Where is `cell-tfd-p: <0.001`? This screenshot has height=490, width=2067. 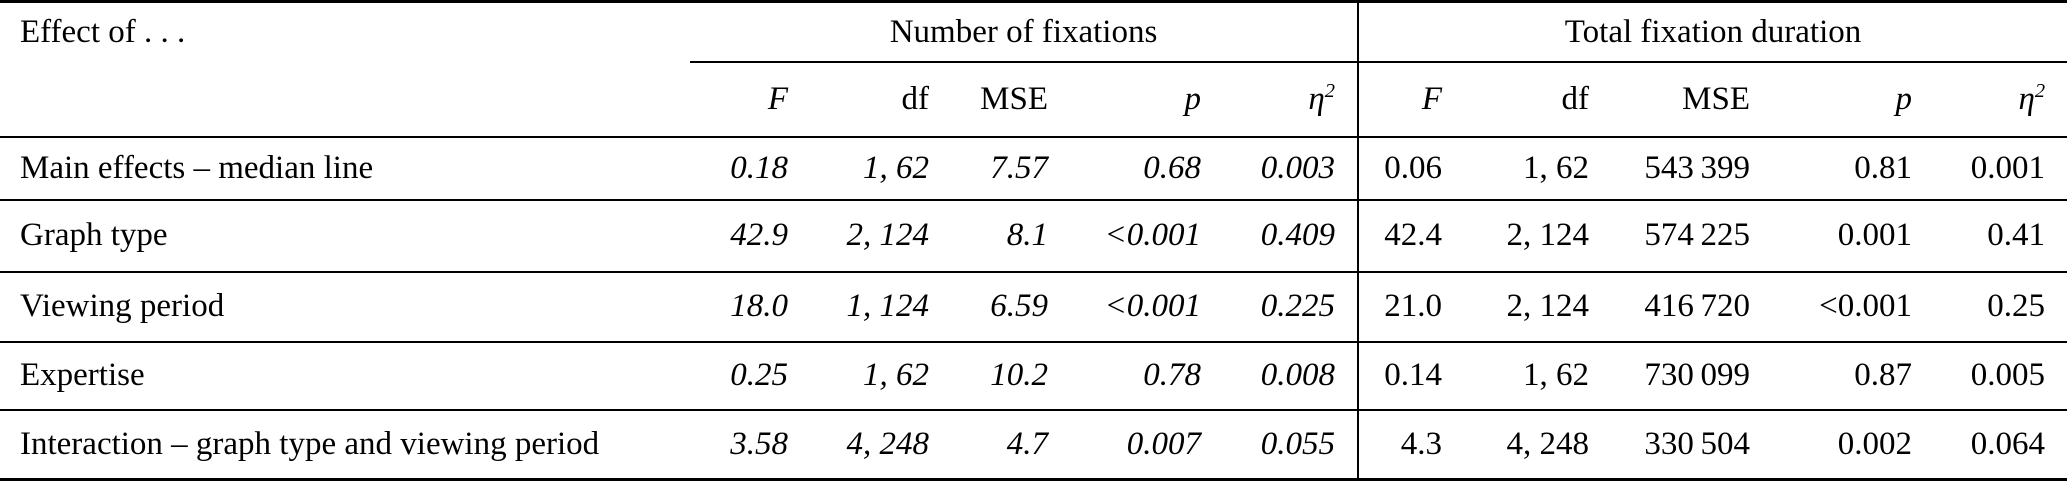 cell-tfd-p: <0.001 is located at coordinates (1843, 307).